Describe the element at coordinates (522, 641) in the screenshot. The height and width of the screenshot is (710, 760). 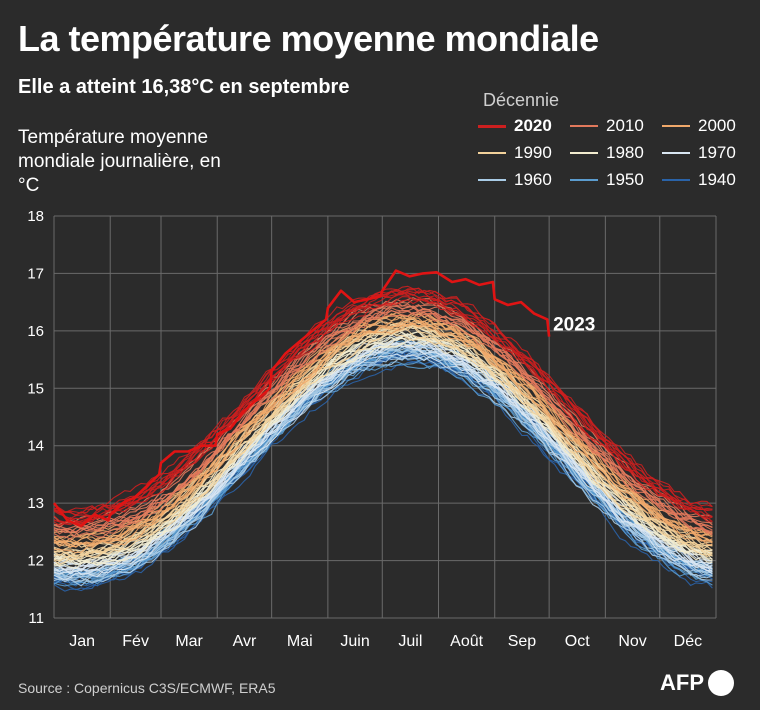
I see `x-tick-label-Sep: Sep` at that location.